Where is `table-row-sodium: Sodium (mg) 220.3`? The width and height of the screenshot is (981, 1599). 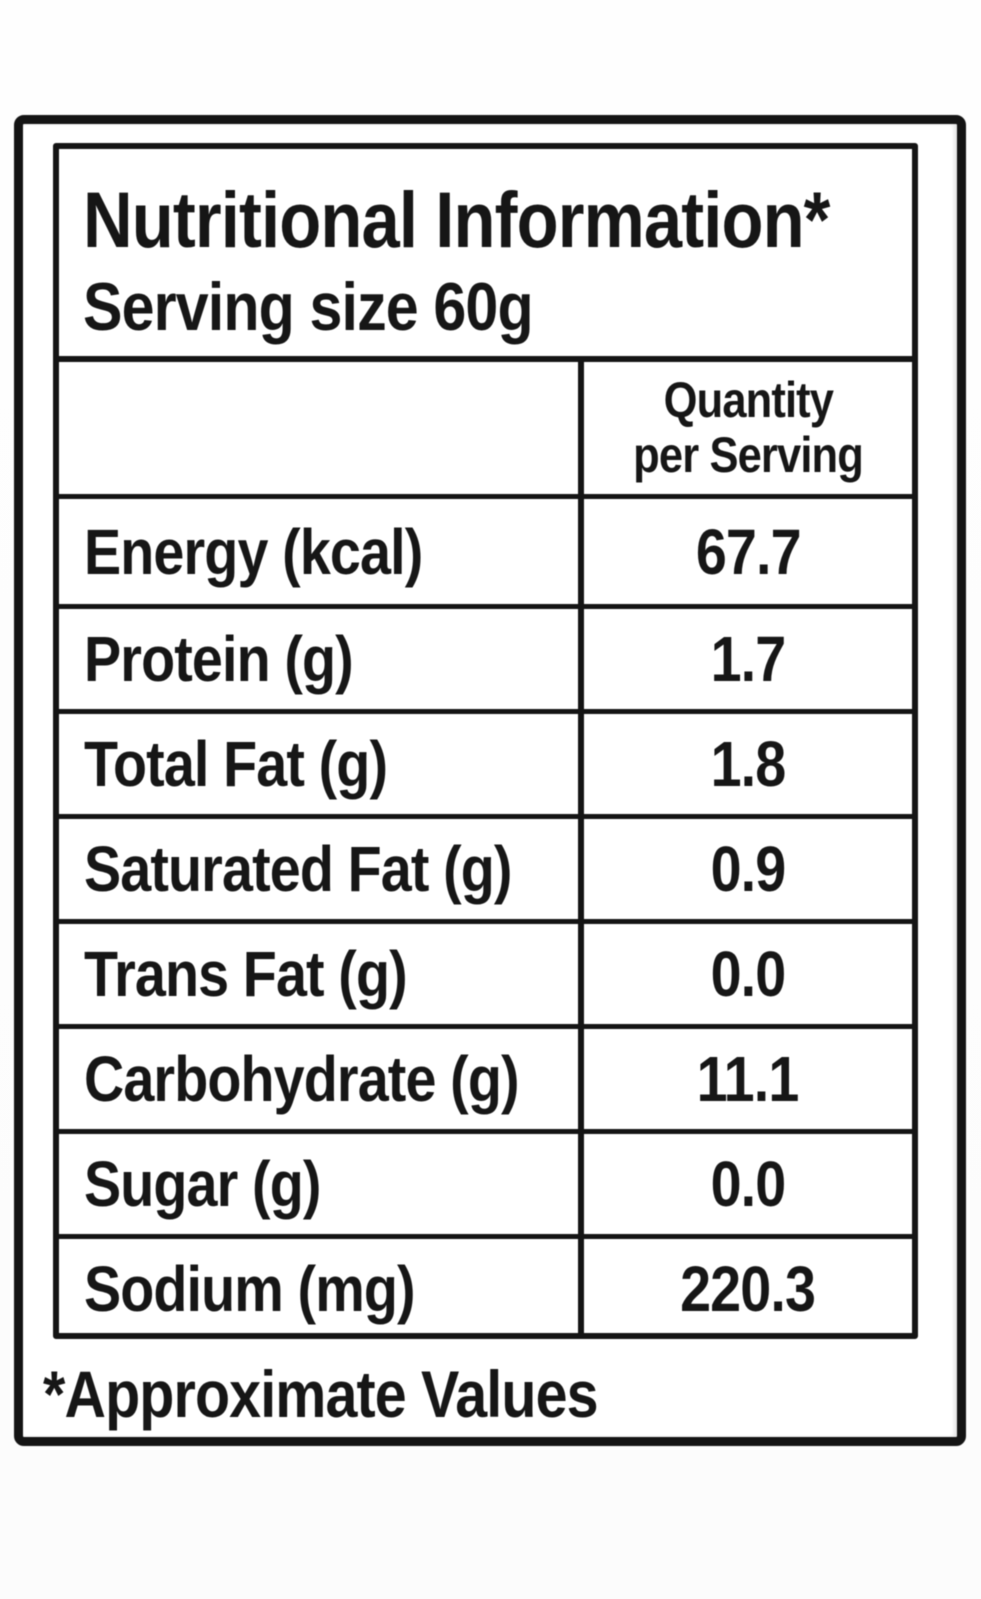
table-row-sodium: Sodium (mg) 220.3 is located at coordinates (485, 1286).